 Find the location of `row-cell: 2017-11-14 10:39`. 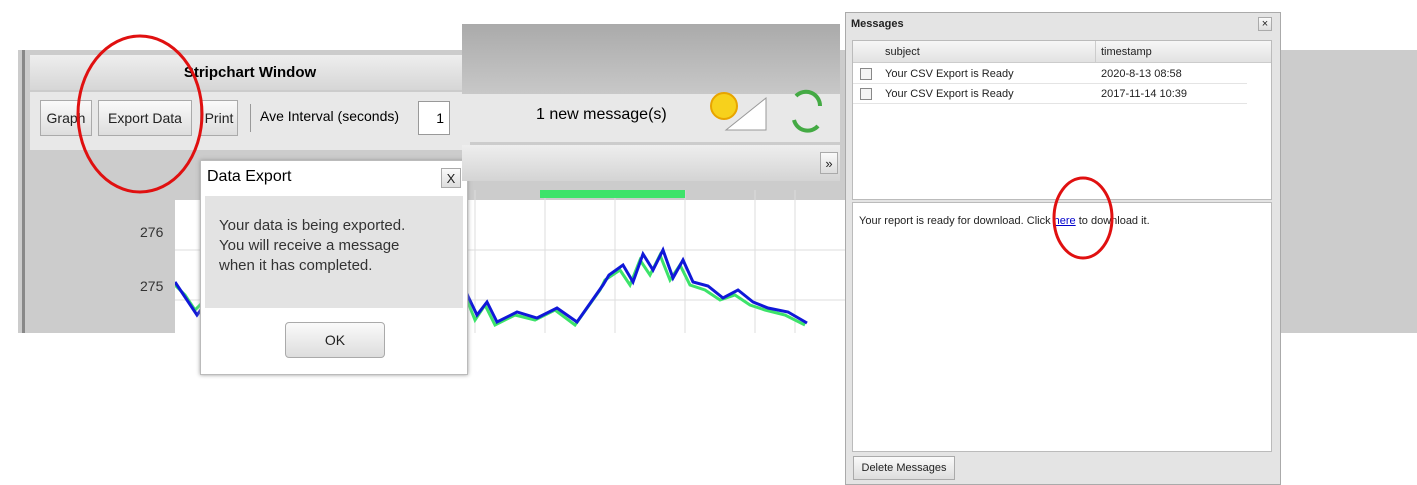

row-cell: 2017-11-14 10:39 is located at coordinates (1144, 94).